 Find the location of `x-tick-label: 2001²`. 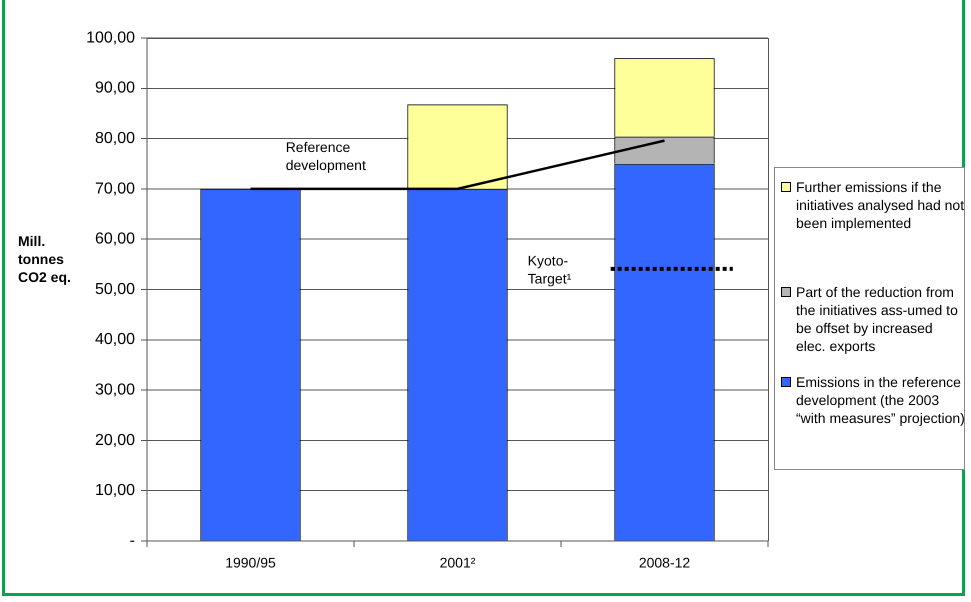

x-tick-label: 2001² is located at coordinates (458, 562).